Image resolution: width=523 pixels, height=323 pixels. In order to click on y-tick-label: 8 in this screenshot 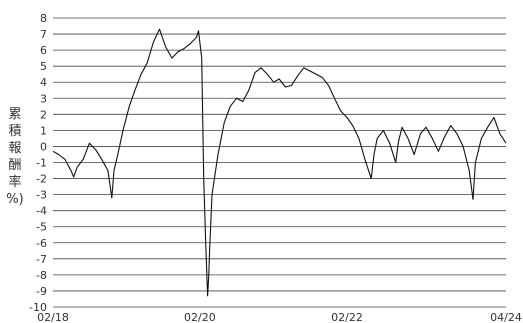, I will do `click(43, 18)`.